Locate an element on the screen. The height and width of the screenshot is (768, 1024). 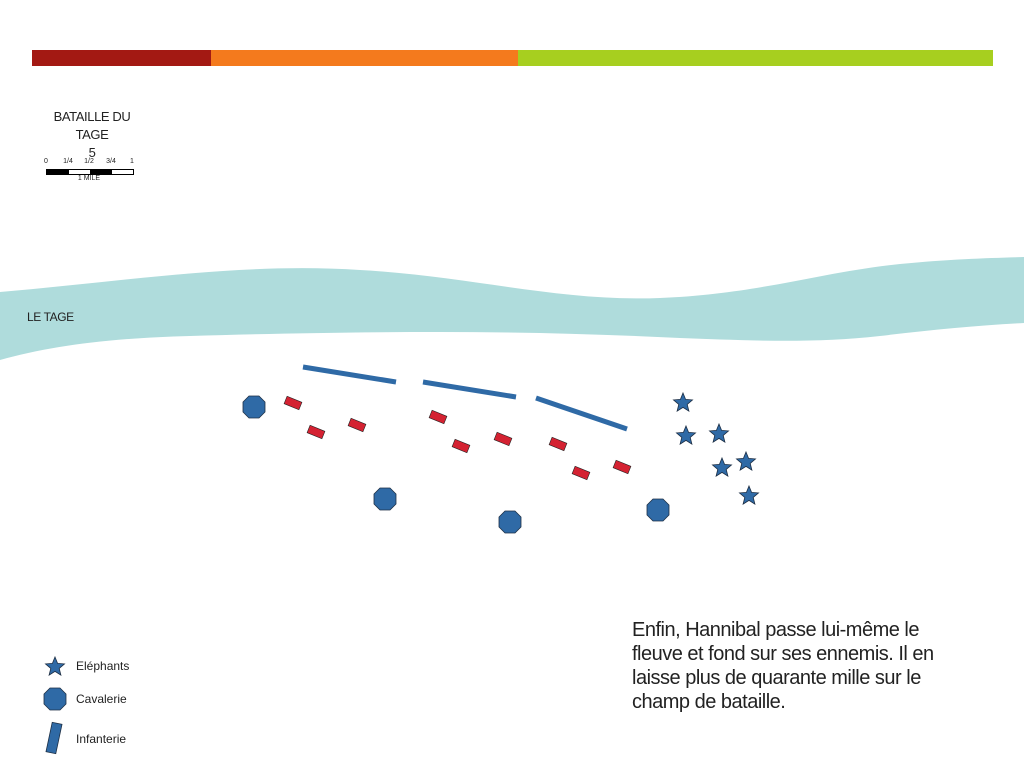
map-title: BATAILLE DU TAGE 5 is located at coordinates (92, 135).